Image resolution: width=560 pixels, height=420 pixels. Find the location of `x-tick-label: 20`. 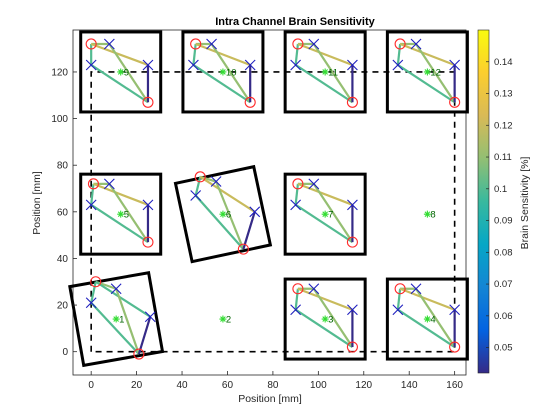

x-tick-label: 20 is located at coordinates (137, 385).